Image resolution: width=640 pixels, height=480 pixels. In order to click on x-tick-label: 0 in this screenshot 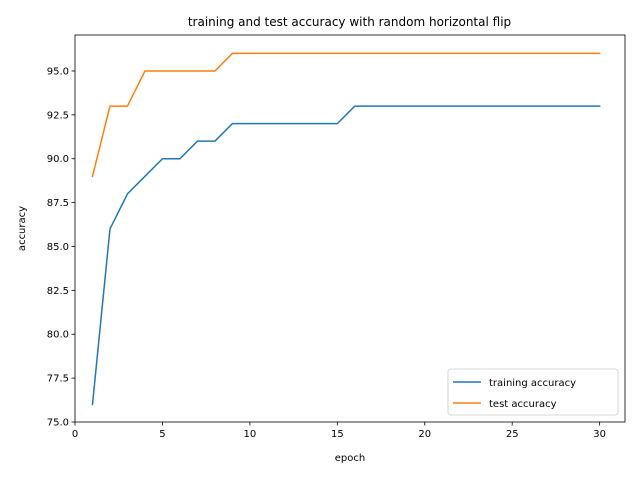, I will do `click(75, 434)`.